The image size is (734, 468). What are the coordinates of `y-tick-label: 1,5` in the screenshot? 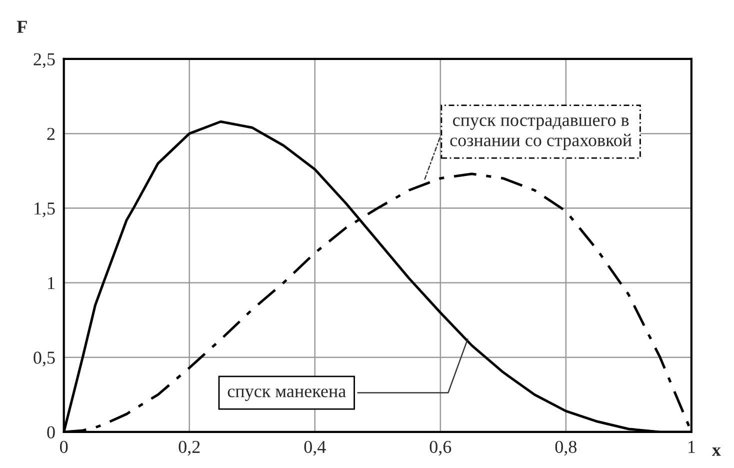 It's located at (44, 210).